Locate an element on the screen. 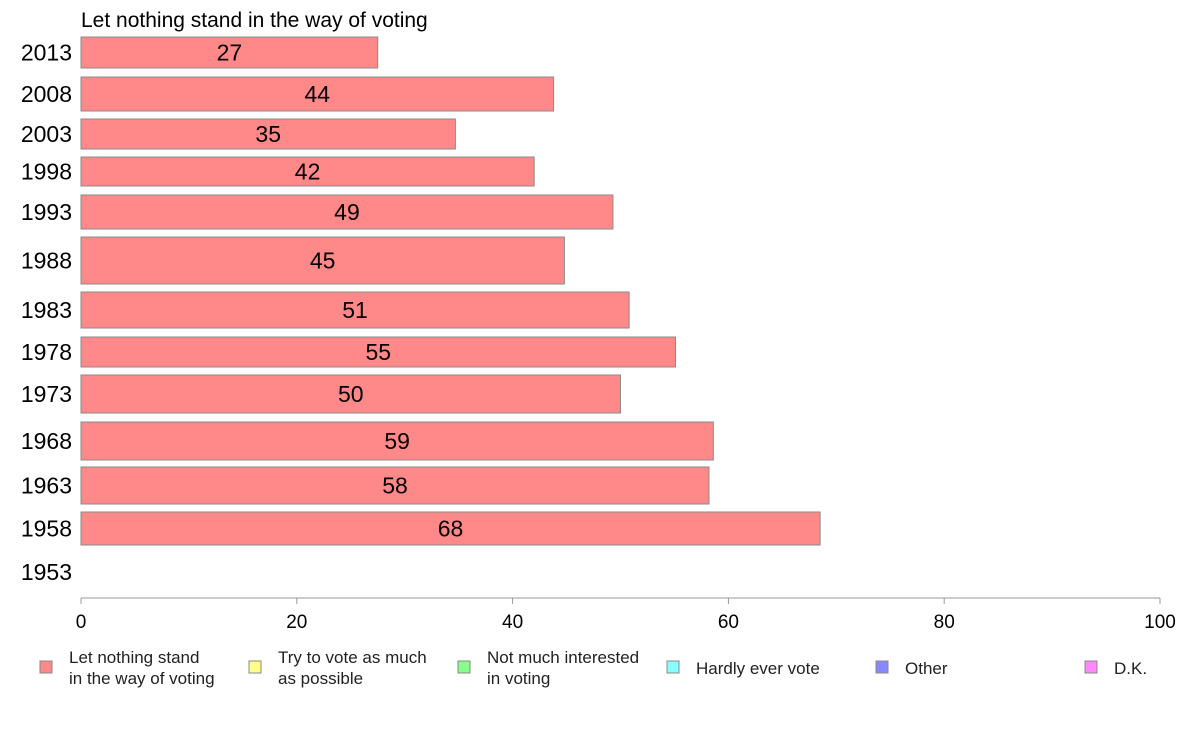 This screenshot has width=1188, height=736. year-label: 1958 is located at coordinates (46, 529).